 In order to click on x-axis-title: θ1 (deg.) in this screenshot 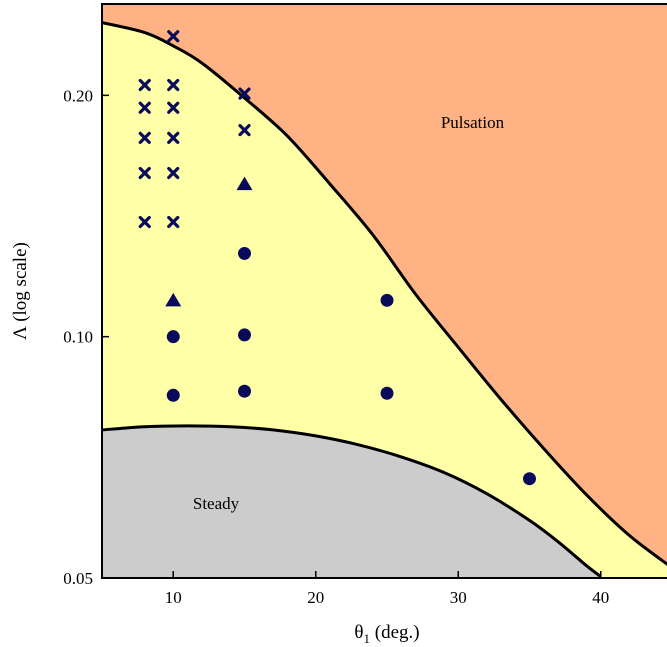, I will do `click(386, 634)`.